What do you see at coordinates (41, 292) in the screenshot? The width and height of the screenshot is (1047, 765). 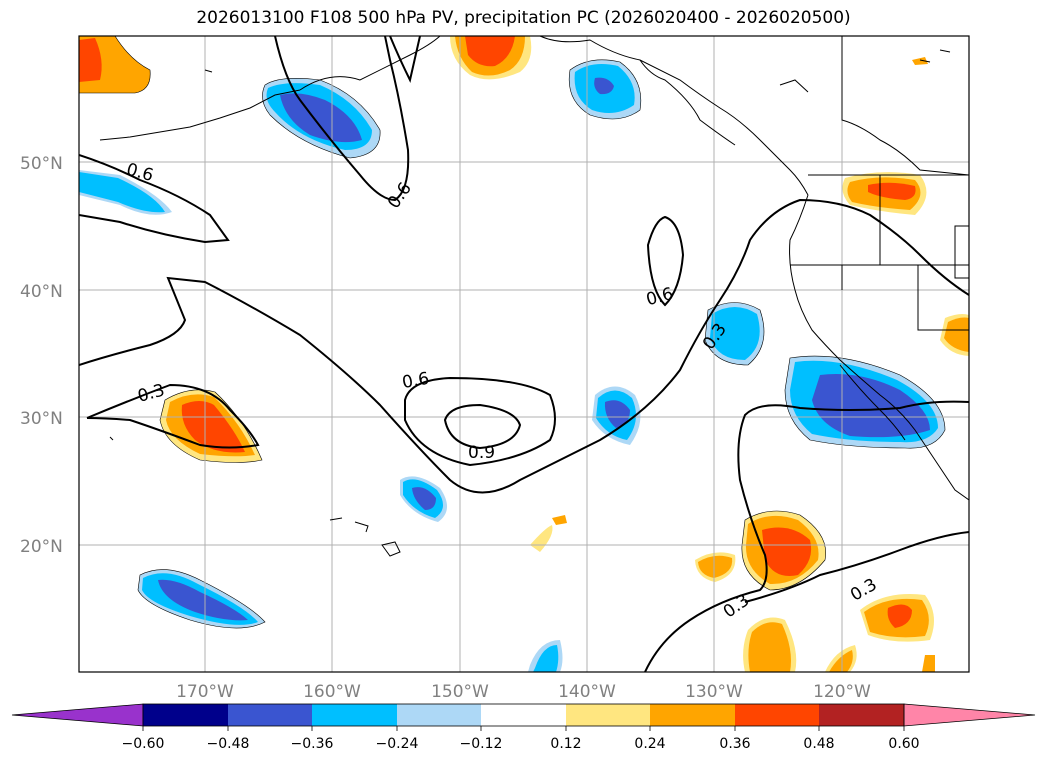 I see `lat-tick-label: 40°N` at bounding box center [41, 292].